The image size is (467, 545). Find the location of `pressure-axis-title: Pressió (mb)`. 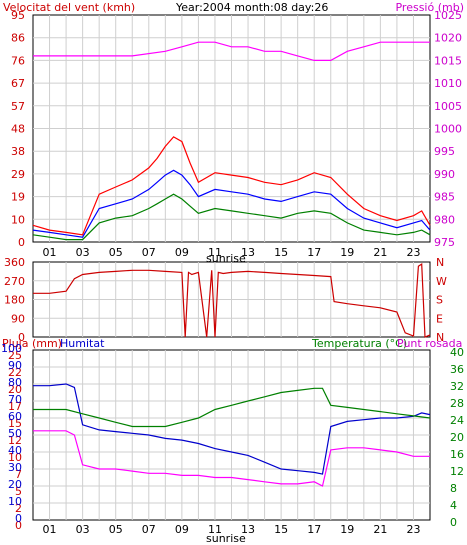

pressure-axis-title: Pressió (mb) is located at coordinates (429, 7).